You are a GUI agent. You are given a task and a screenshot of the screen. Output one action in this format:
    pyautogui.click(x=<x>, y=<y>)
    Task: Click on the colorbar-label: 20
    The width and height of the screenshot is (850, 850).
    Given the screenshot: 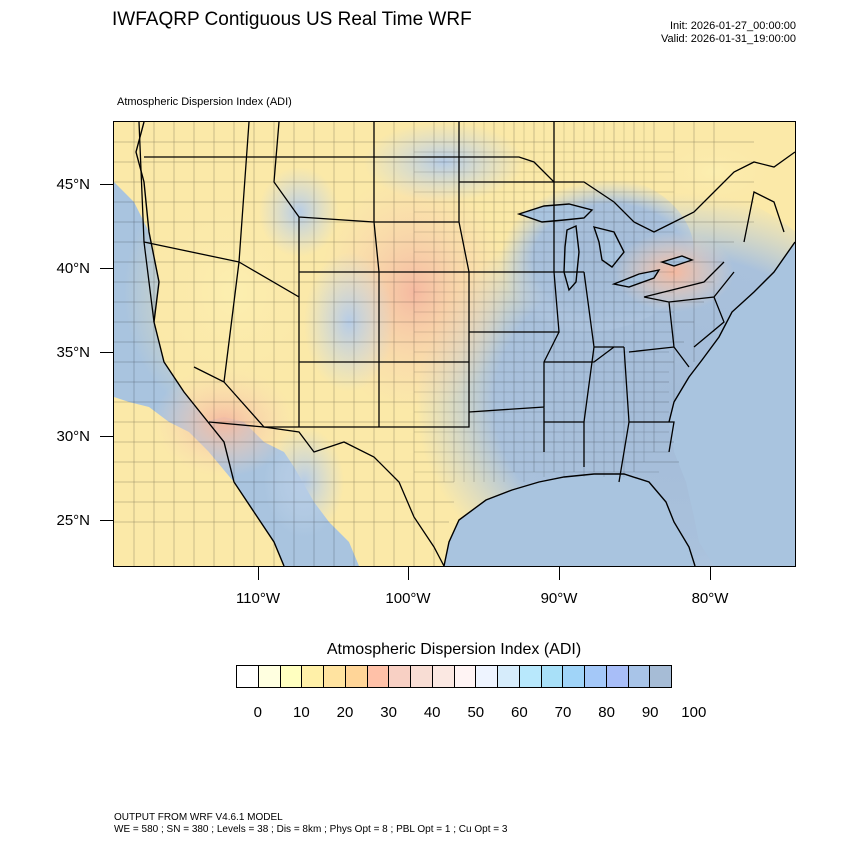 What is the action you would take?
    pyautogui.click(x=345, y=712)
    